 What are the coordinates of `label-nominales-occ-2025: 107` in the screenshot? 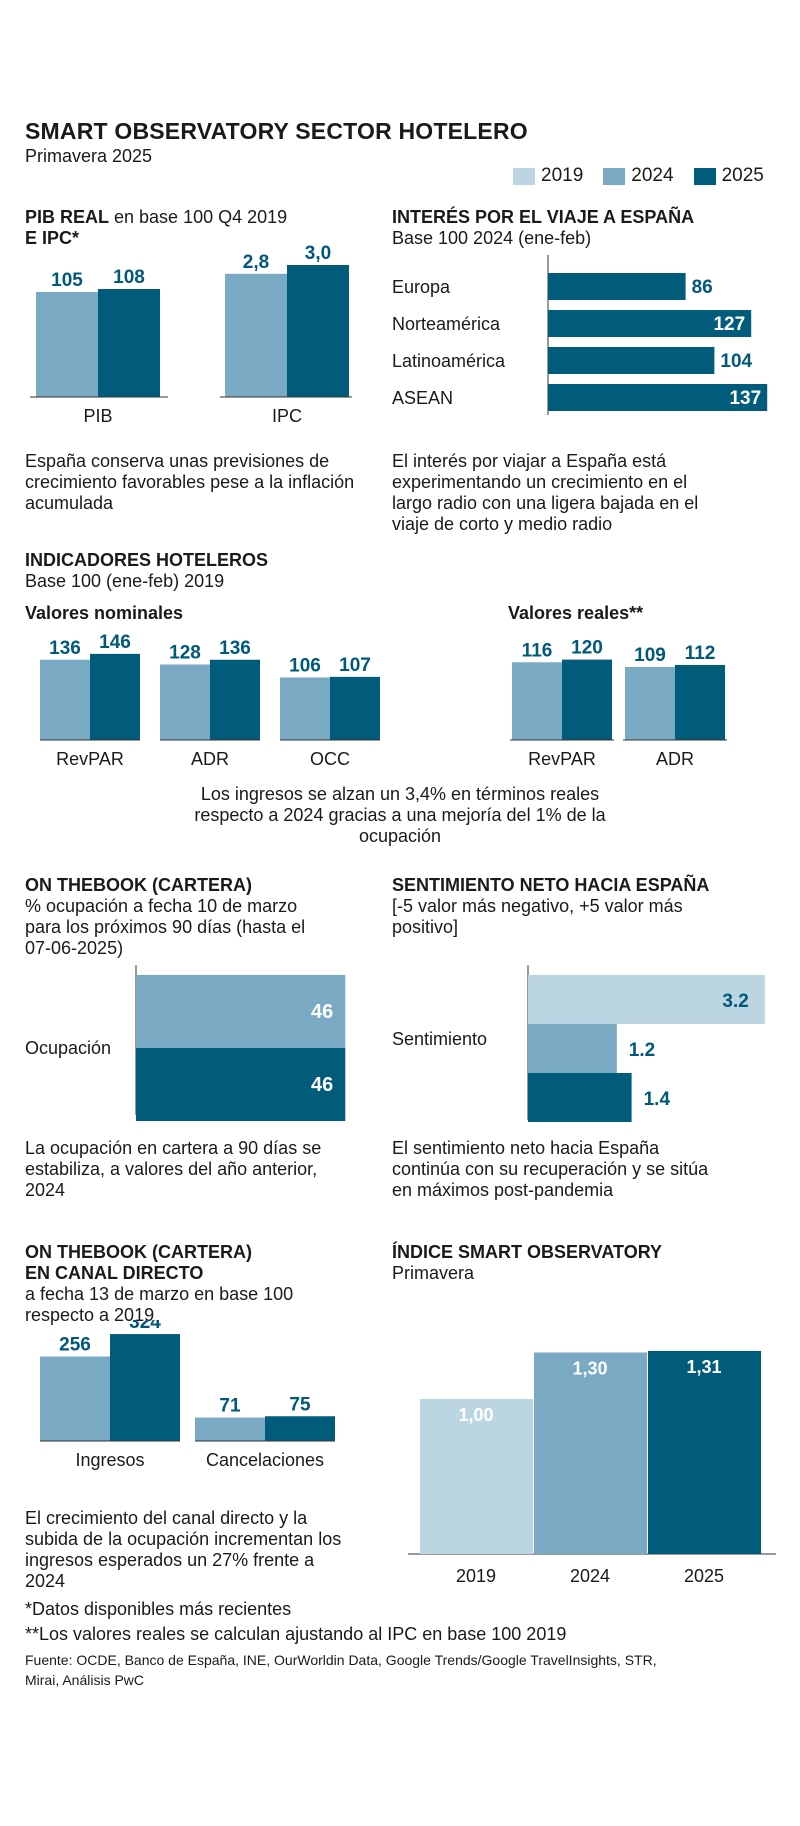 It's located at (355, 665).